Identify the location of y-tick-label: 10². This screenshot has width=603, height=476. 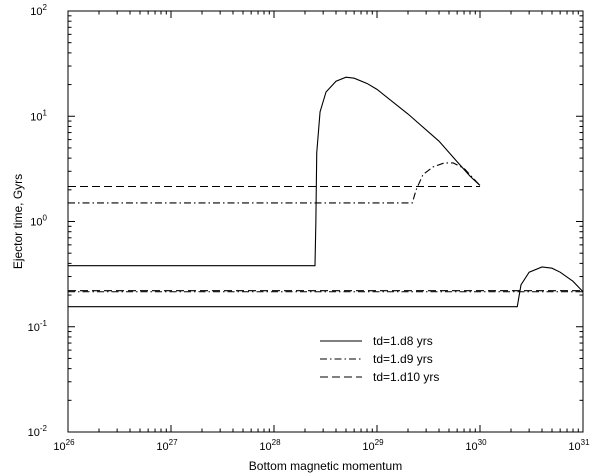
(38, 10).